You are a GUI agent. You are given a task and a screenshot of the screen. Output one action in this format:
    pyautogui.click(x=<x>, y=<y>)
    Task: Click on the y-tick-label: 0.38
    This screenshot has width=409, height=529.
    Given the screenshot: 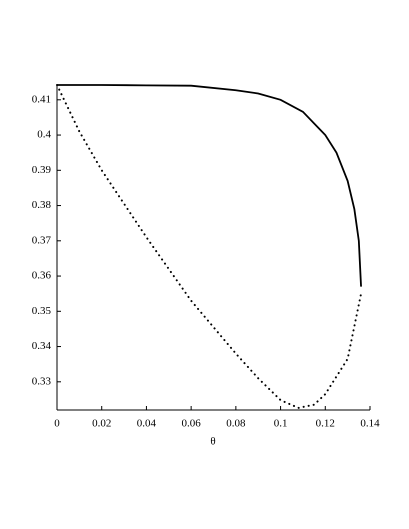 What is the action you would take?
    pyautogui.click(x=42, y=205)
    